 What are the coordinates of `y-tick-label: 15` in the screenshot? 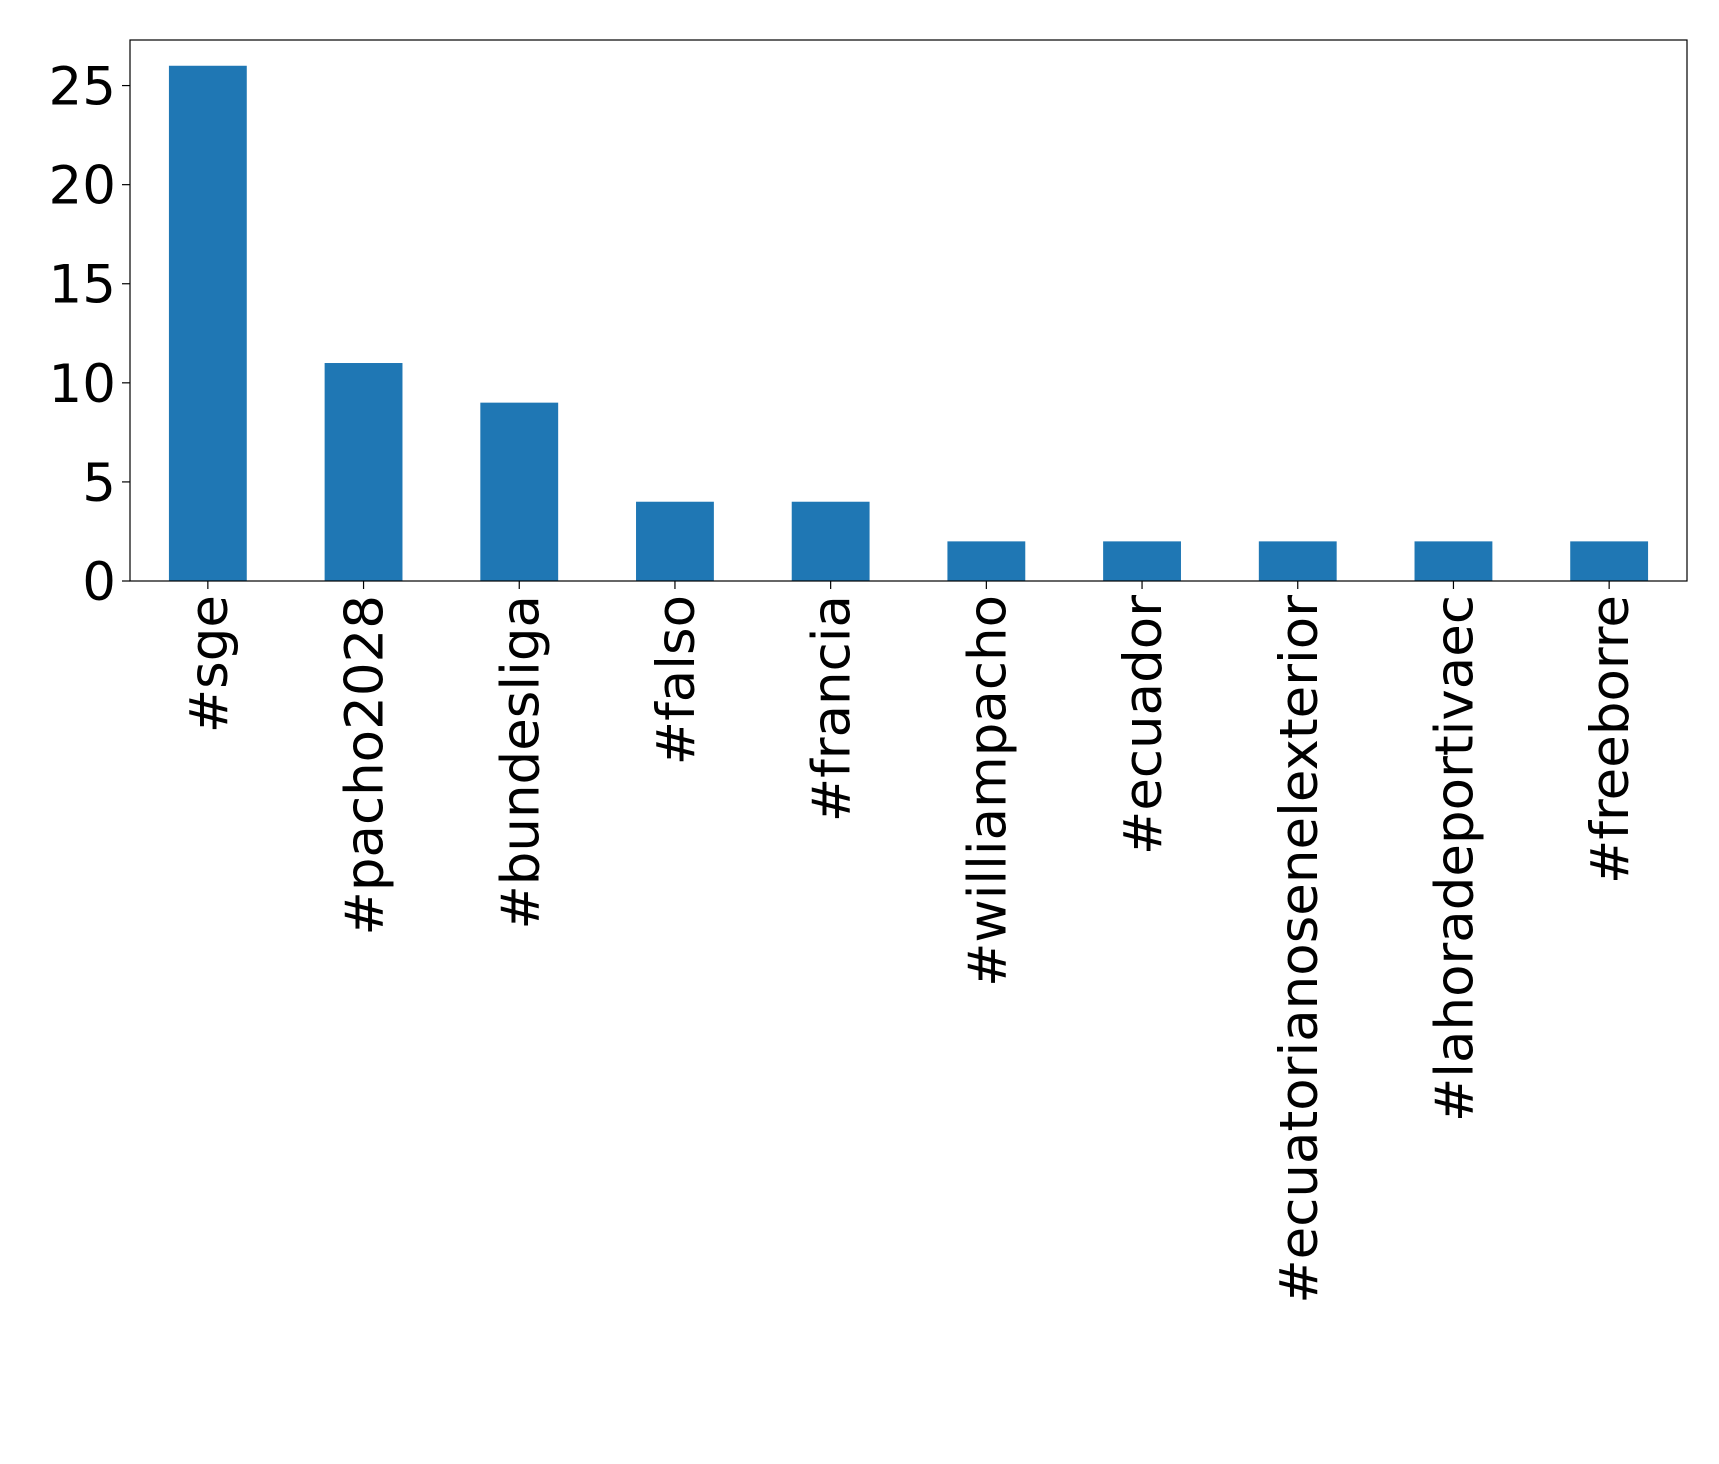 It's located at (82, 285).